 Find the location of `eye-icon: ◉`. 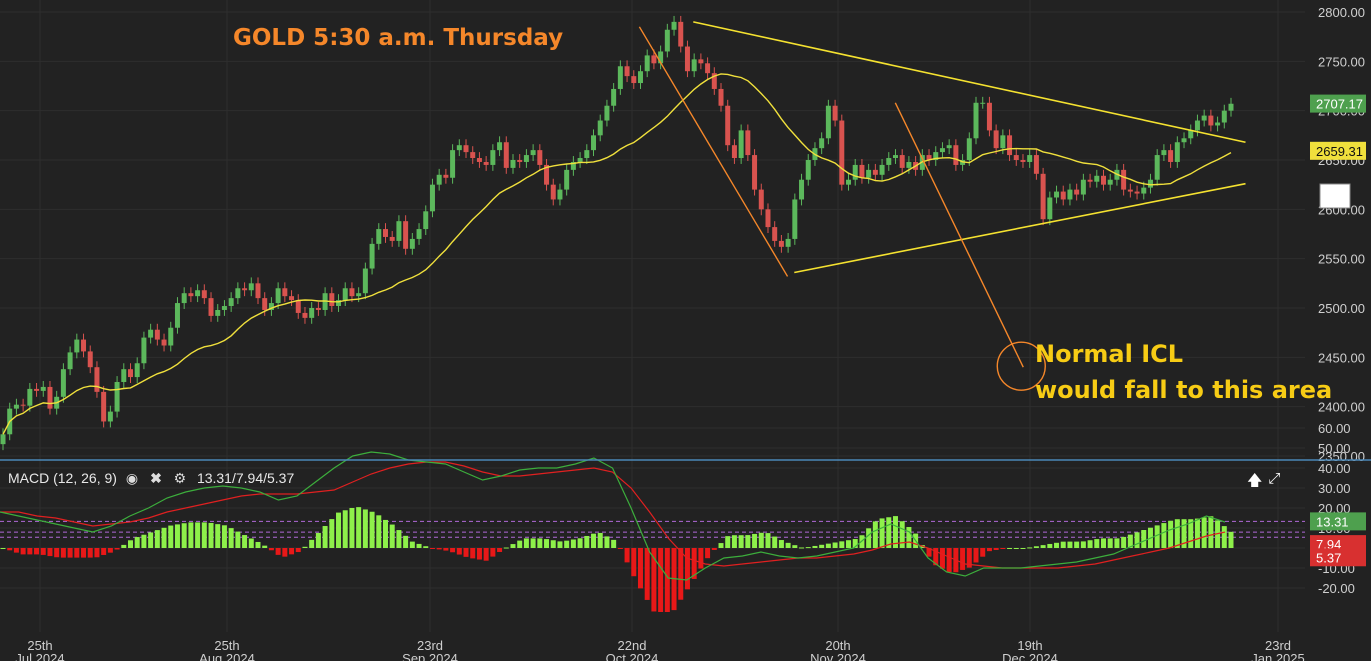

eye-icon: ◉ is located at coordinates (132, 478).